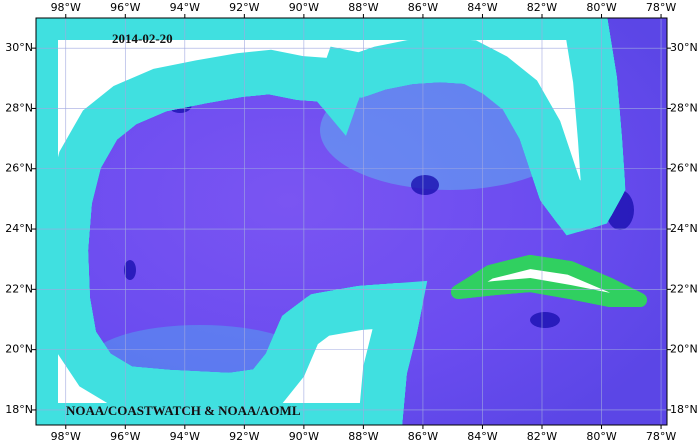 This screenshot has height=445, width=700. Describe the element at coordinates (142, 38) in the screenshot. I see `date-label: 2014-02-20` at that location.